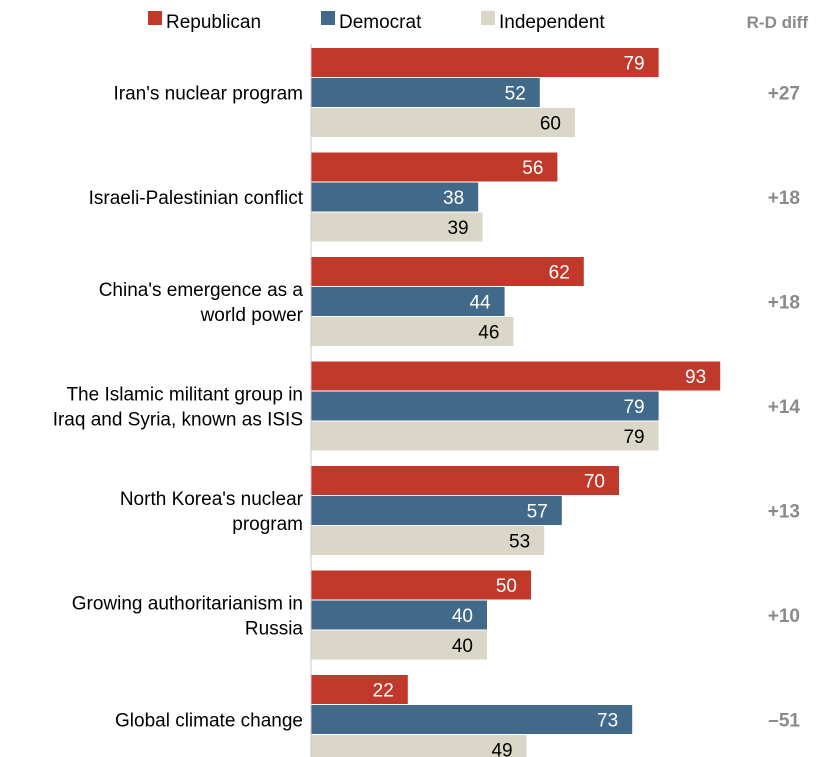 The image size is (822, 757). I want to click on category-label: Russia, so click(274, 629).